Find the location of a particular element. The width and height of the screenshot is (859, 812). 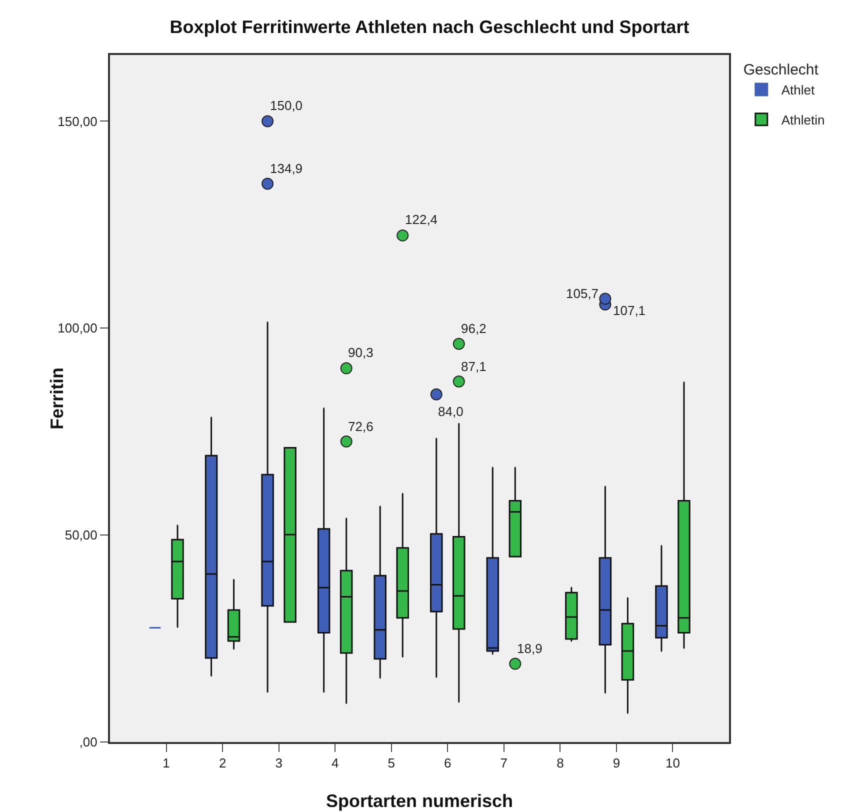

annotation: 107,1 is located at coordinates (629, 310).